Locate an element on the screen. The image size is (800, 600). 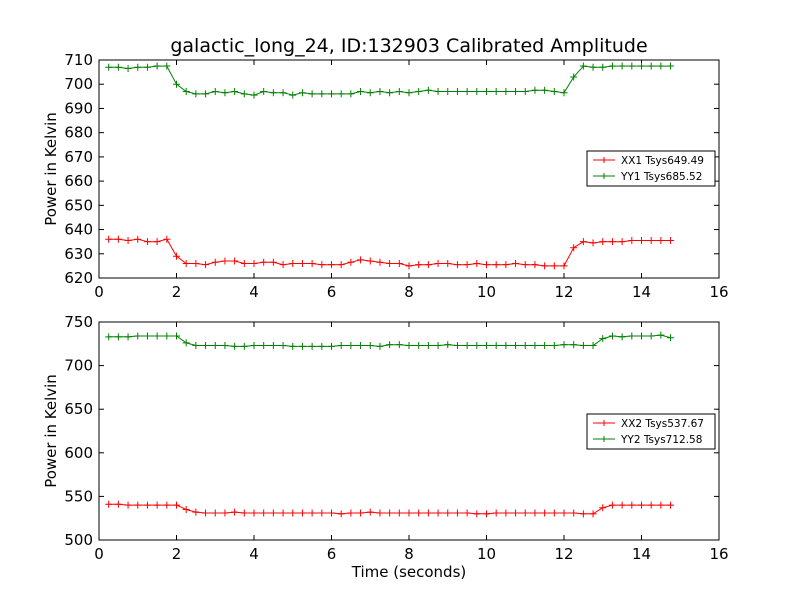
legend-marker is located at coordinates (604, 160).